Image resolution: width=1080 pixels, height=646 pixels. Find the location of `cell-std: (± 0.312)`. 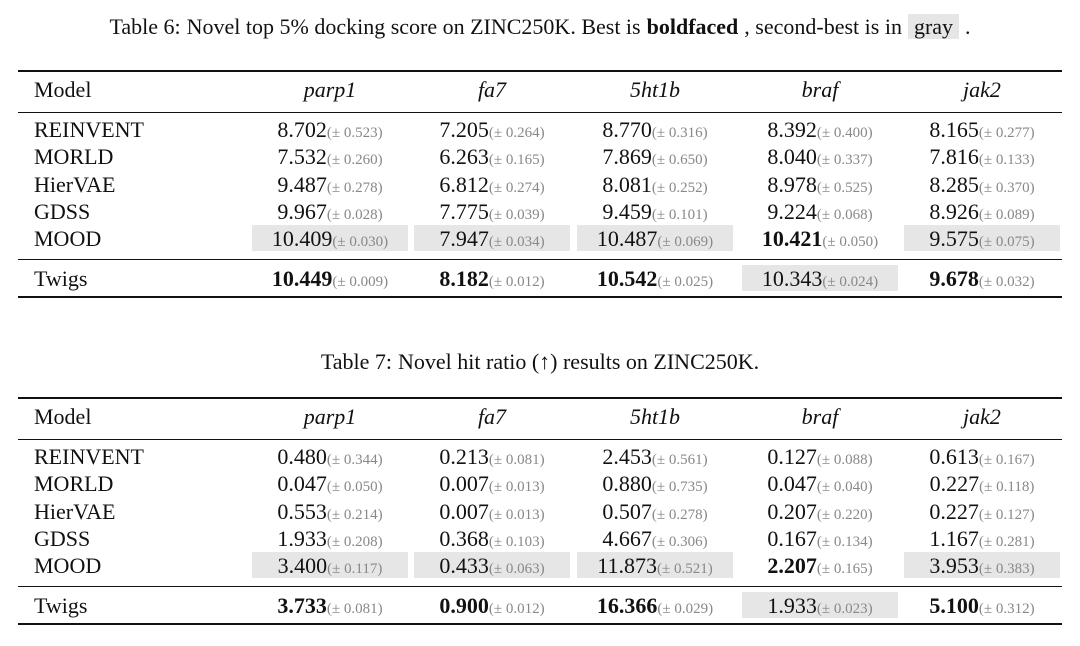

cell-std: (± 0.312) is located at coordinates (1006, 609).